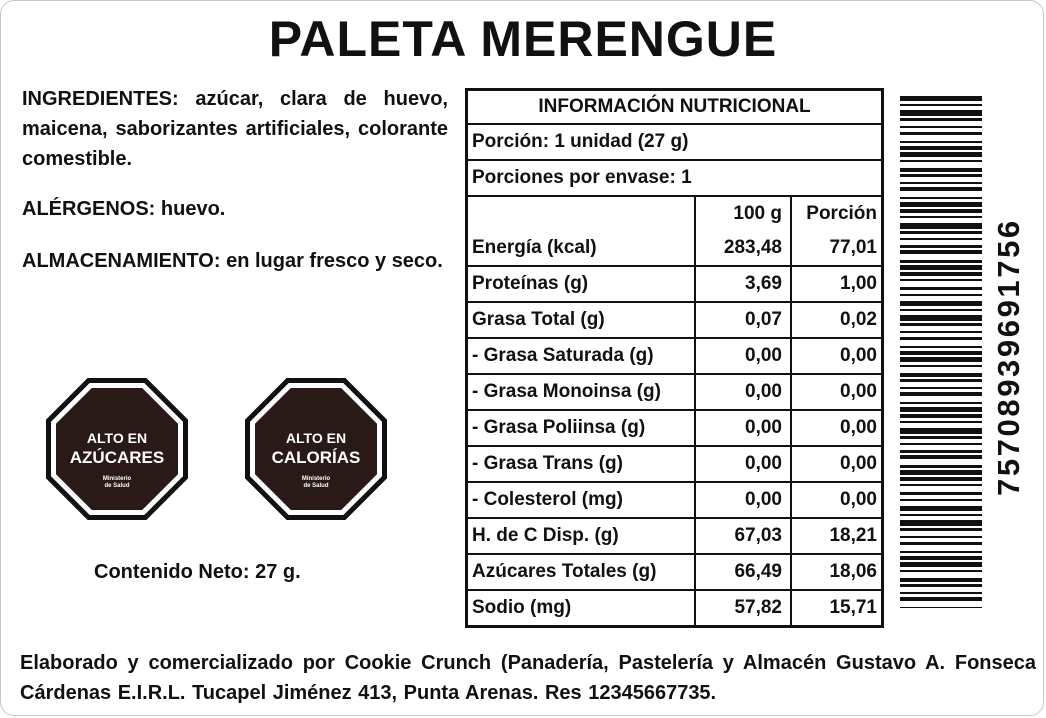 The image size is (1046, 718). Describe the element at coordinates (744, 608) in the screenshot. I see `nutrient-per-100g: 57,82` at that location.